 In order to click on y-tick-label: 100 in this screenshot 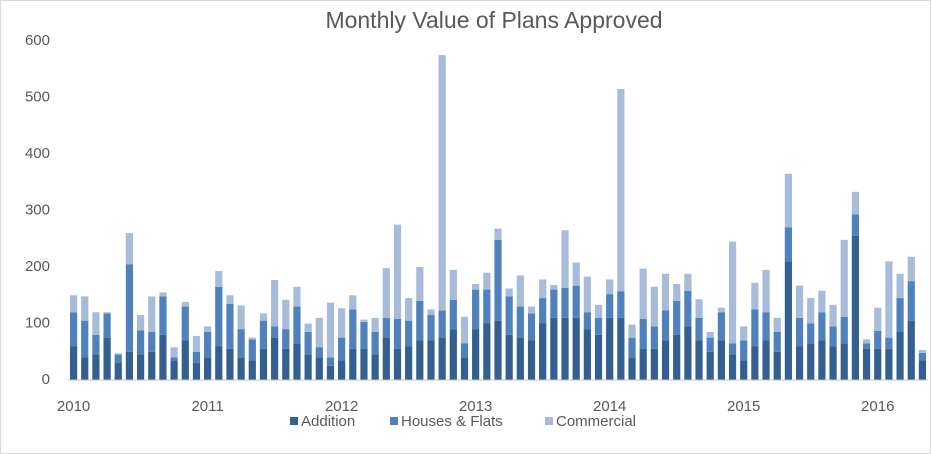, I will do `click(37, 322)`.